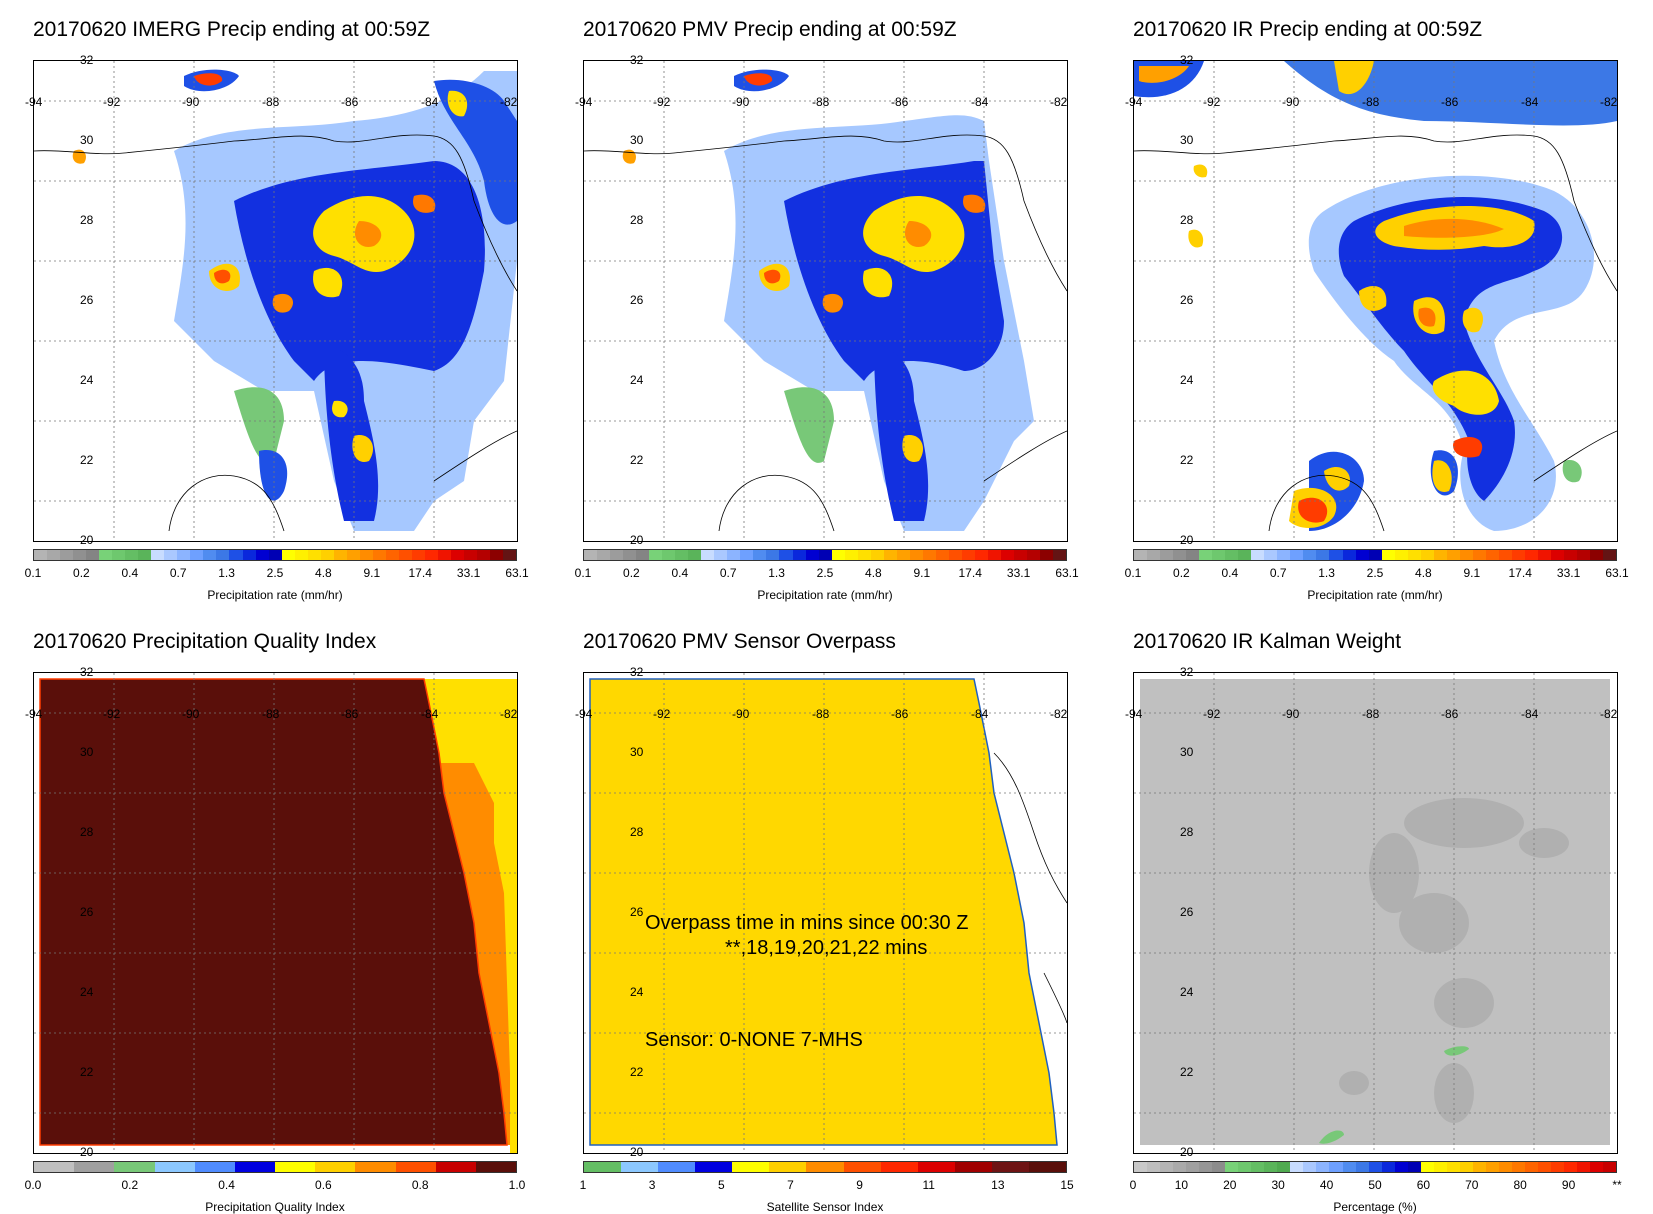  Describe the element at coordinates (1326, 573) in the screenshot. I see `colorbar-label: 1.3` at that location.